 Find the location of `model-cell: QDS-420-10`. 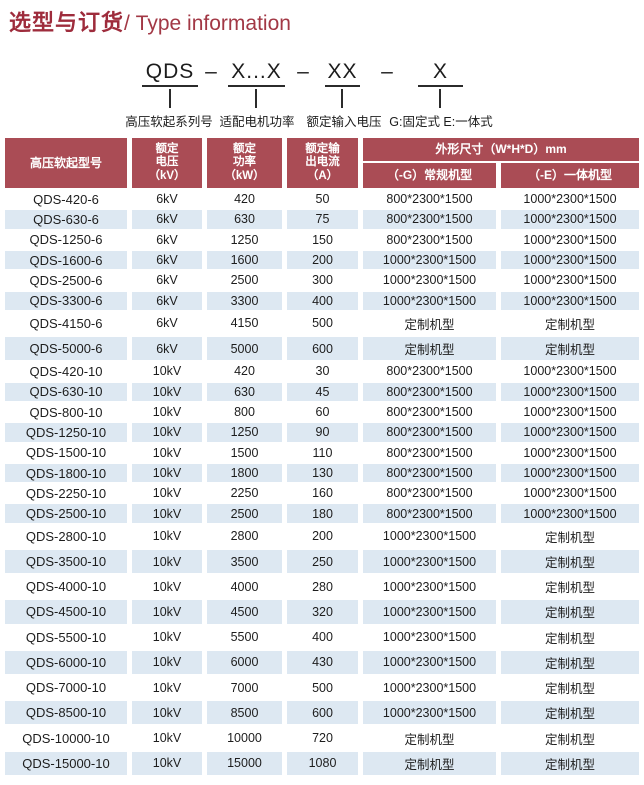

model-cell: QDS-420-10 is located at coordinates (66, 371).